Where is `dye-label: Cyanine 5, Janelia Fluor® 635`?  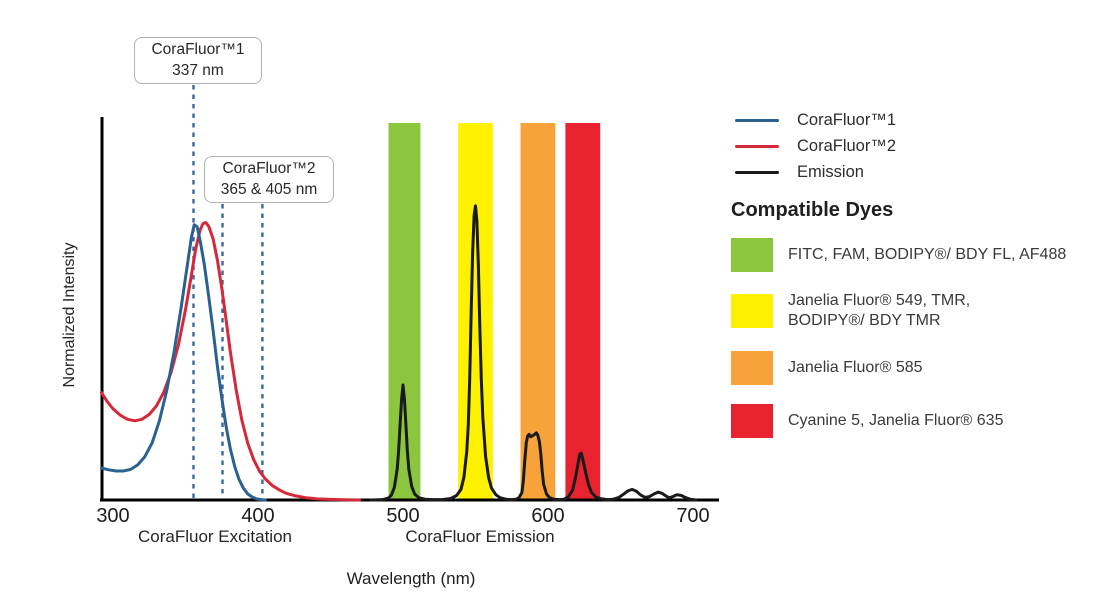 dye-label: Cyanine 5, Janelia Fluor® 635 is located at coordinates (896, 420).